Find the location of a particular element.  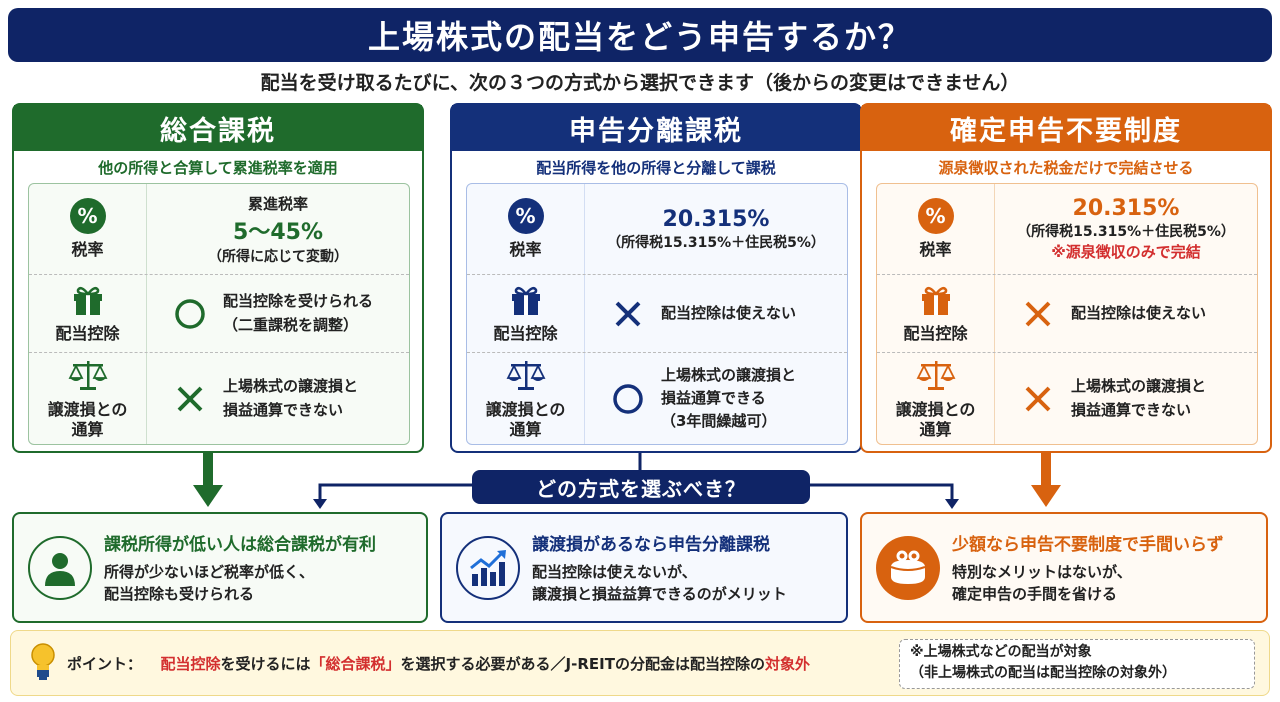

loss-text-line: 損益通算できない is located at coordinates (283, 409).